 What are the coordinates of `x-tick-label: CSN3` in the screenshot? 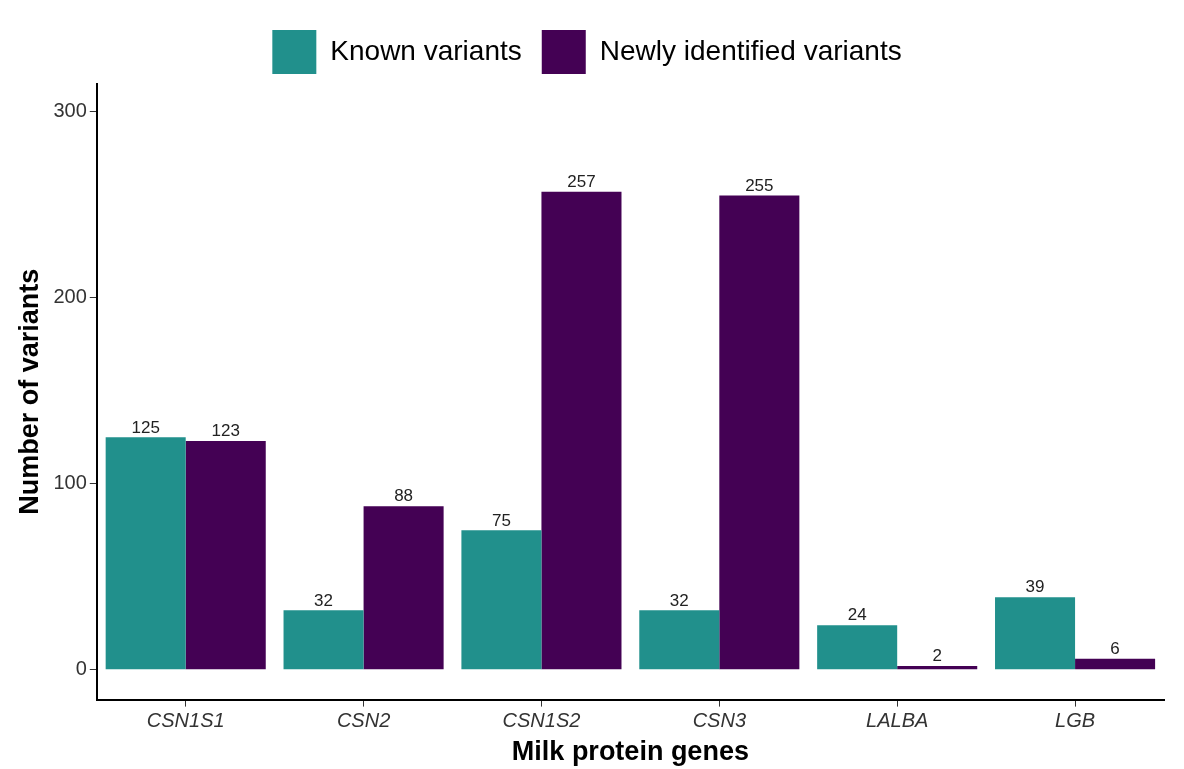 It's located at (719, 720).